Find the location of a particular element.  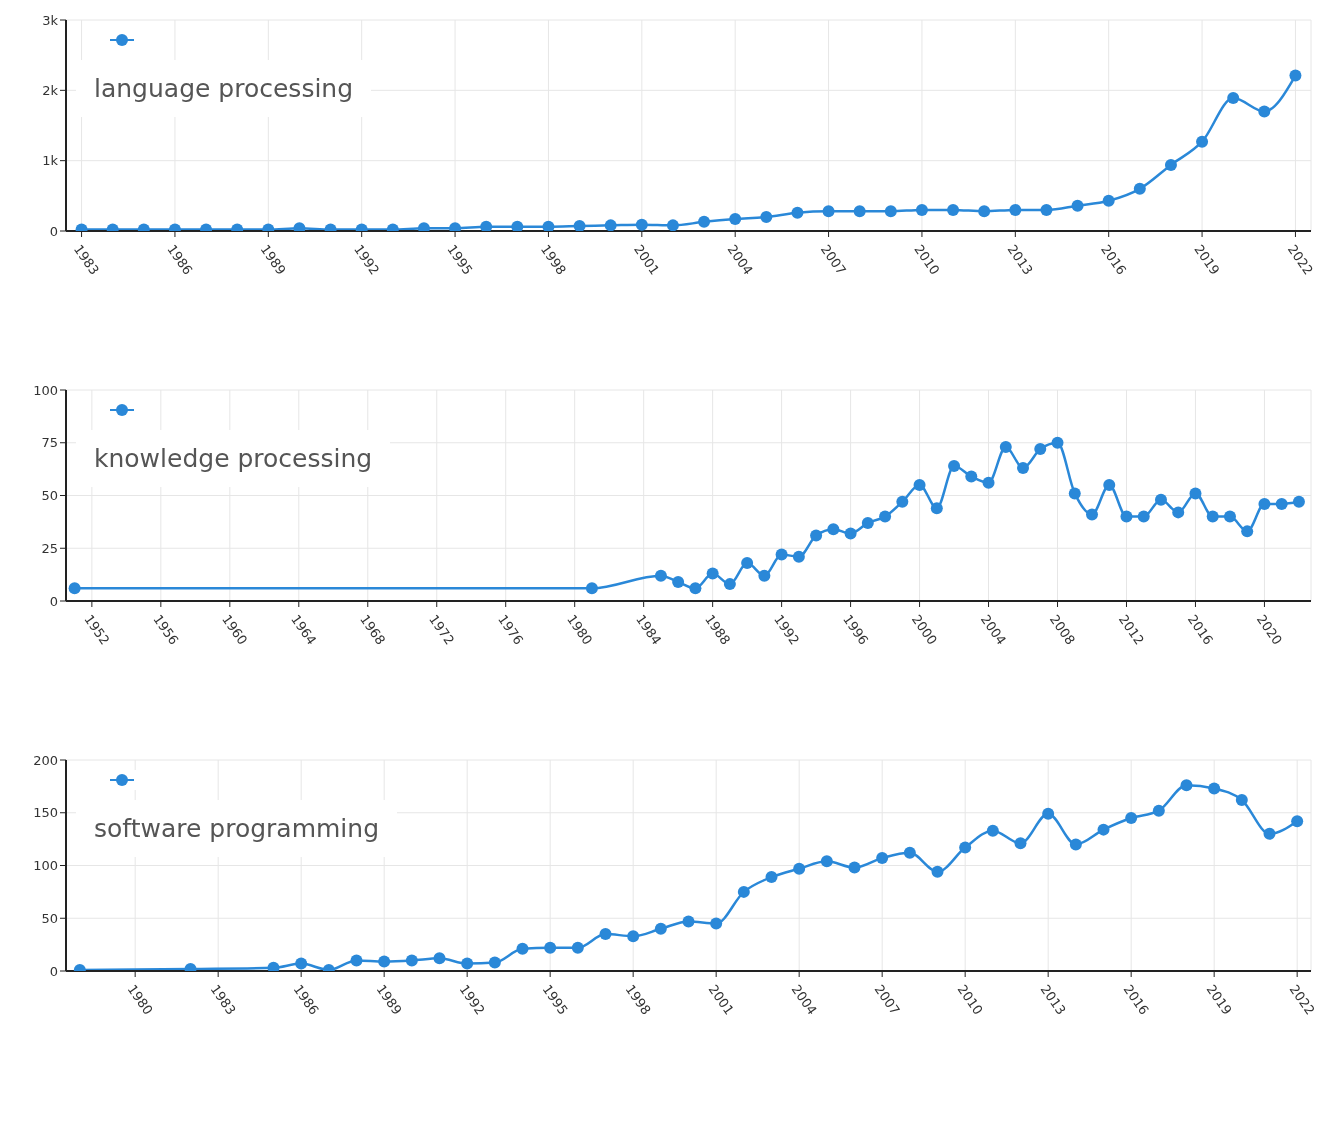

legend-label: knowledge processing is located at coordinates (233, 458).